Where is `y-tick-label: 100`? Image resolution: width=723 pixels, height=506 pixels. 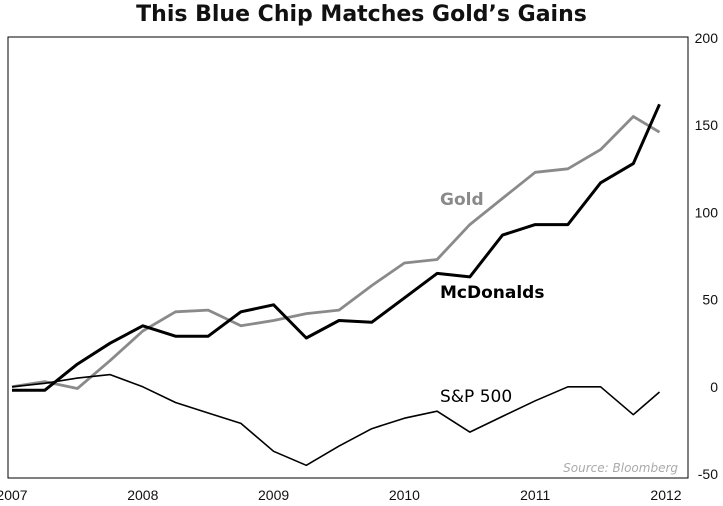
y-tick-label: 100 is located at coordinates (707, 212).